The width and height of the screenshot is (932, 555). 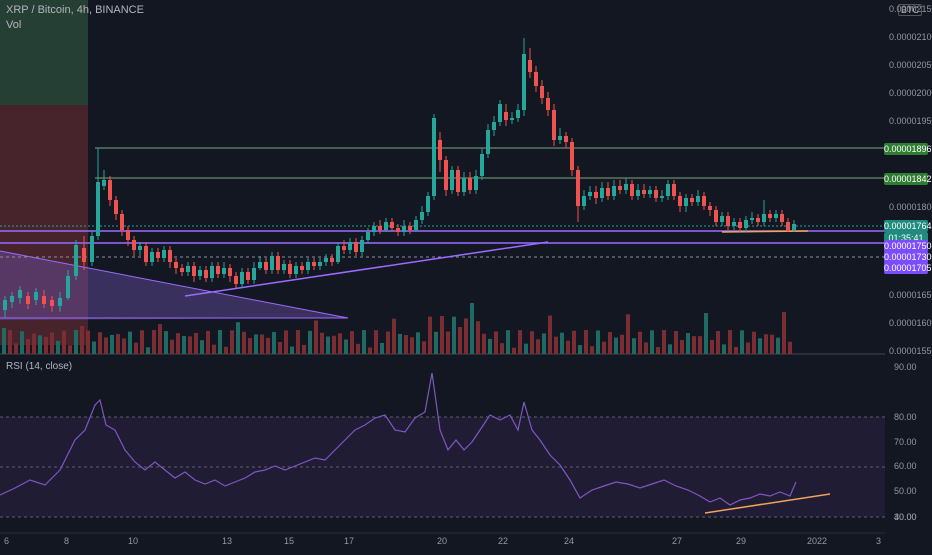 I want to click on price-tag-1705: 0.00001705, so click(x=908, y=268).